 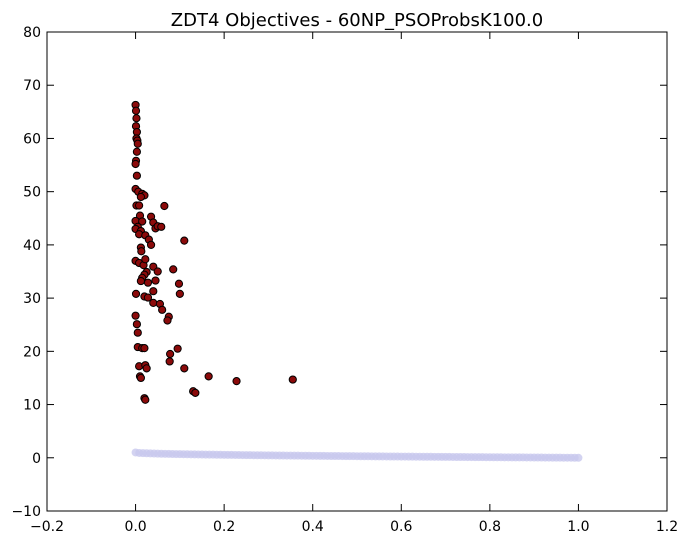 What do you see at coordinates (32, 406) in the screenshot?
I see `y-tick-label: 10` at bounding box center [32, 406].